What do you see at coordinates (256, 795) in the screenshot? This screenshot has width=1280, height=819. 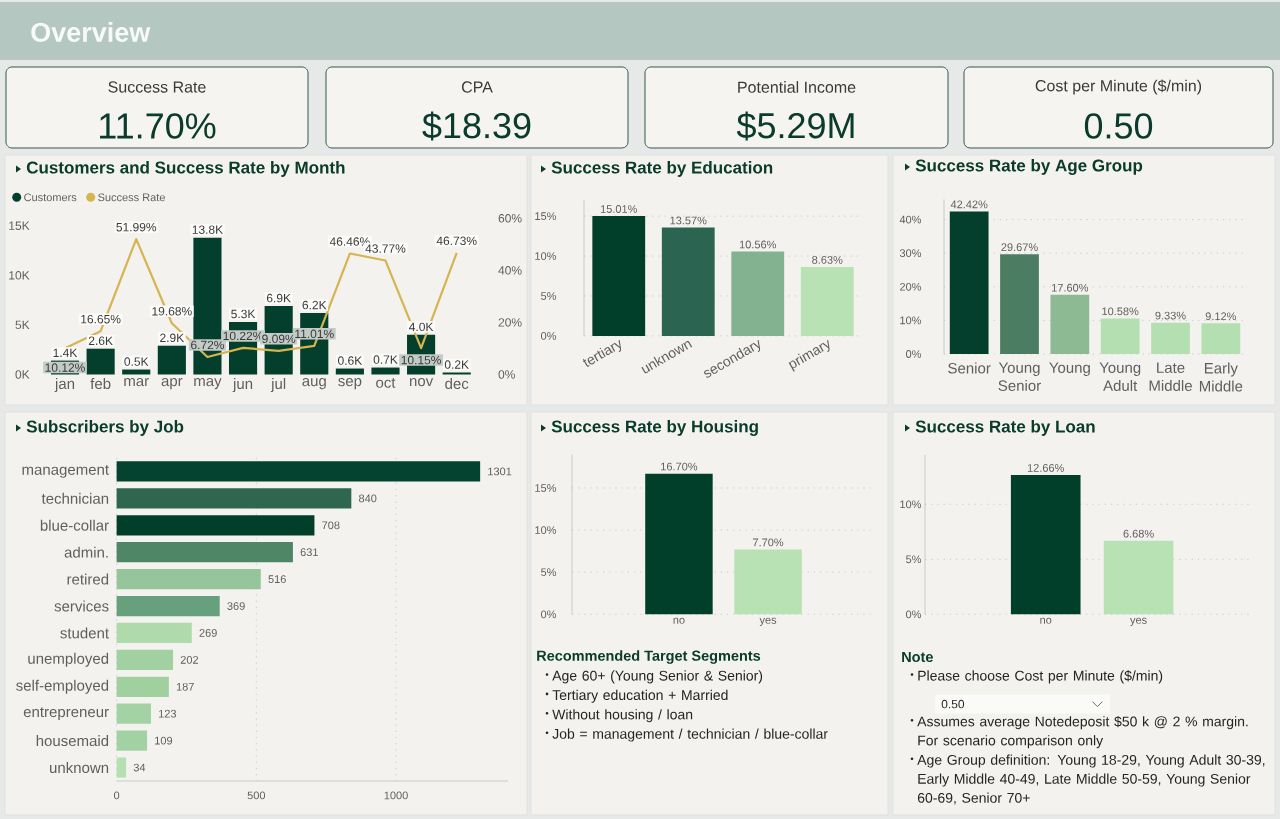 I see `x-tick-label: 500` at bounding box center [256, 795].